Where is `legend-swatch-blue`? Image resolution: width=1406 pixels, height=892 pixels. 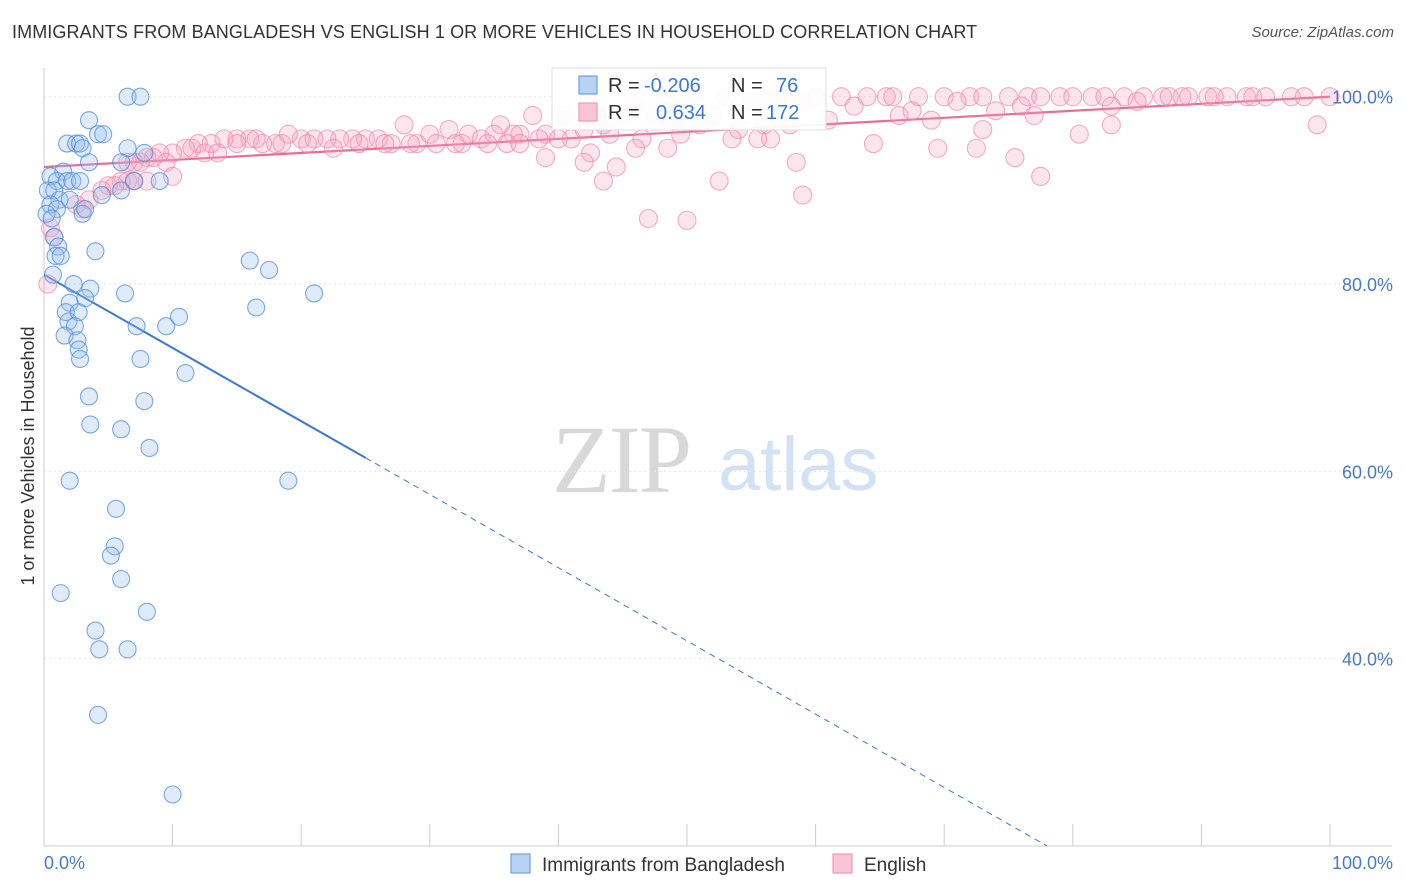 legend-swatch-blue is located at coordinates (588, 85).